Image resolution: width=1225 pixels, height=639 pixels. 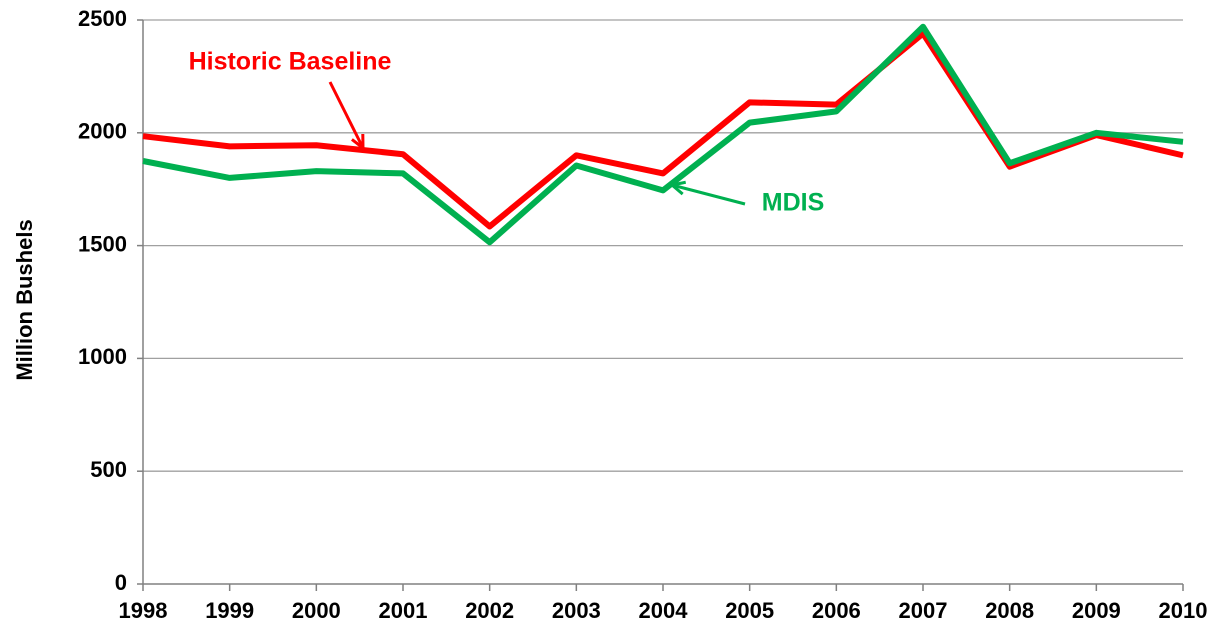 I want to click on x-tick-label: 2010, so click(x=1183, y=610).